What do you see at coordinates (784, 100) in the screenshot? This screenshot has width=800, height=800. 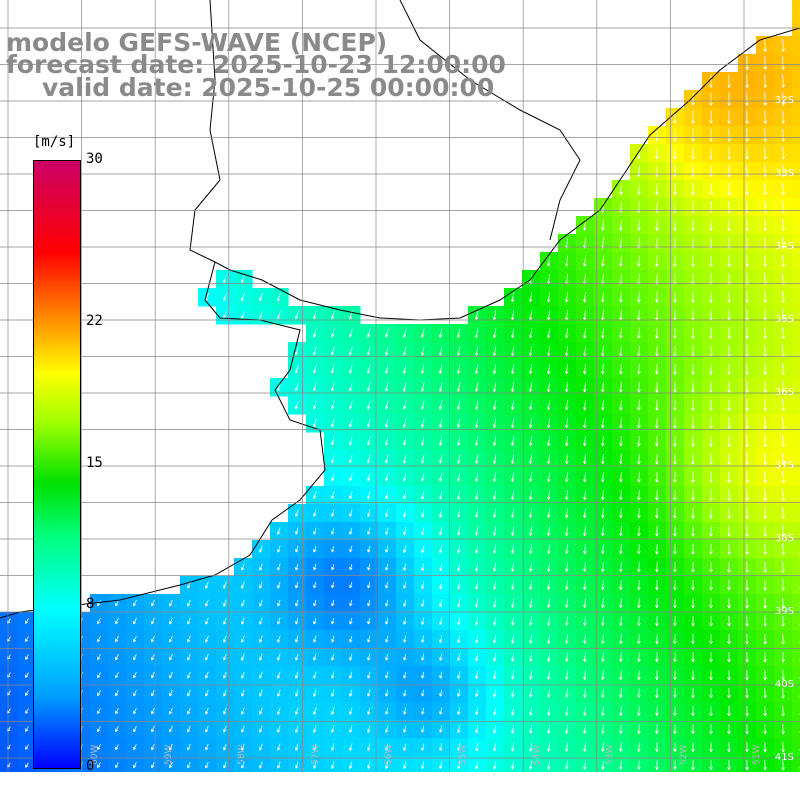 I see `lat-label: 32S` at bounding box center [784, 100].